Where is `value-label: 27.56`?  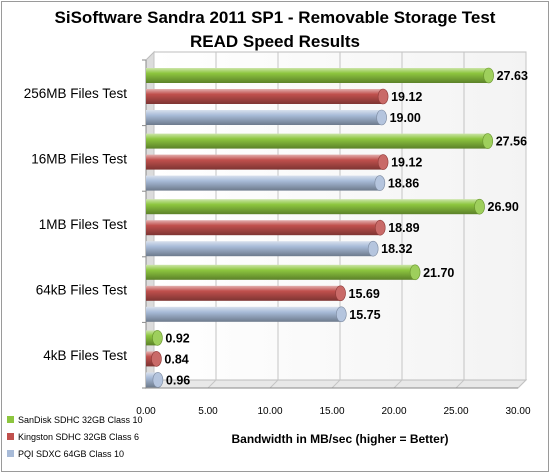 value-label: 27.56 is located at coordinates (511, 142).